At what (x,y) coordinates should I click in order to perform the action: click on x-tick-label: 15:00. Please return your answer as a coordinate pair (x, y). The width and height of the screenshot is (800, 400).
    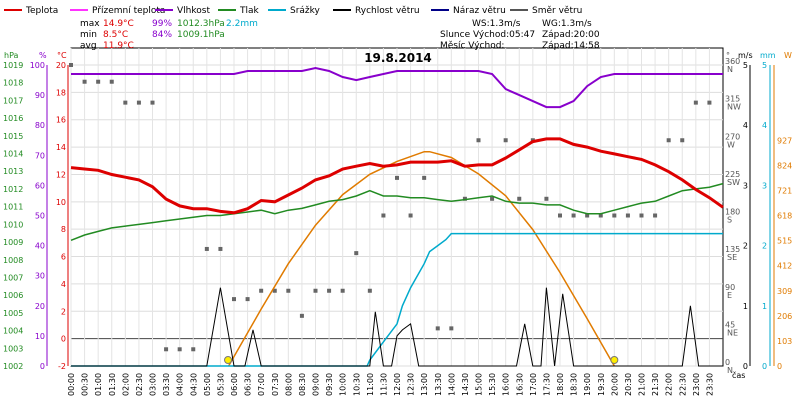
    Looking at the image, I should click on (479, 384).